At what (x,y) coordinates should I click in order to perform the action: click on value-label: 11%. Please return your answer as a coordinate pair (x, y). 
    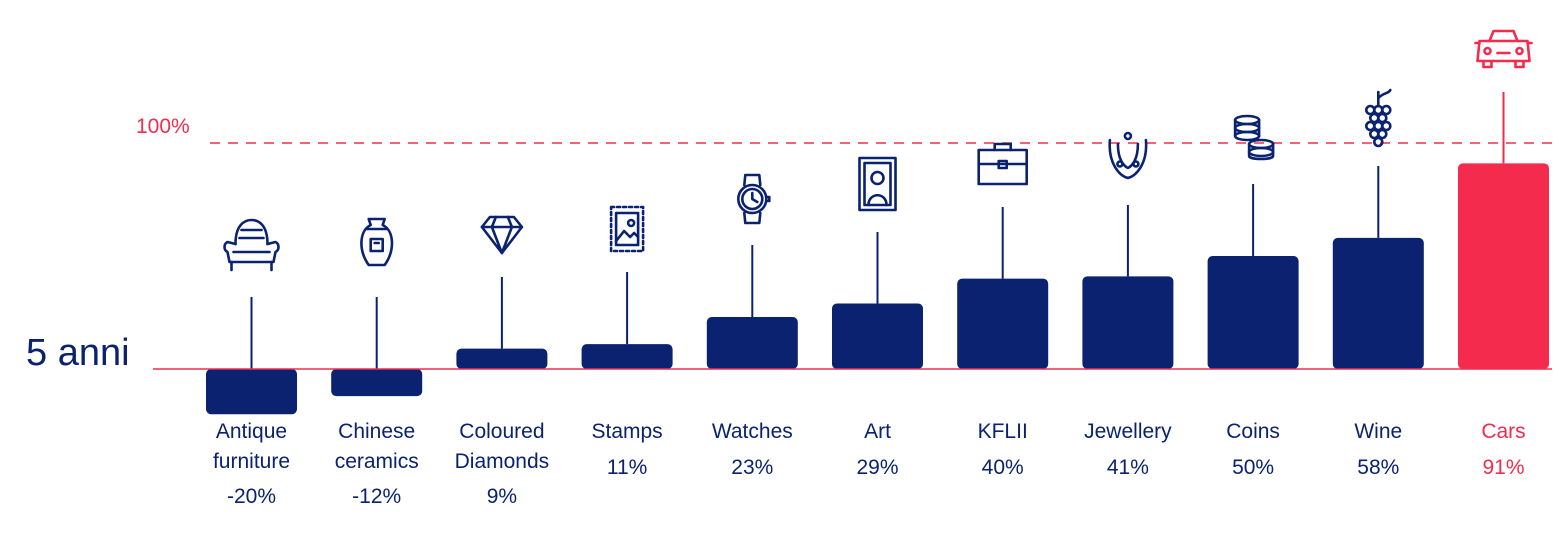
    Looking at the image, I should click on (627, 467).